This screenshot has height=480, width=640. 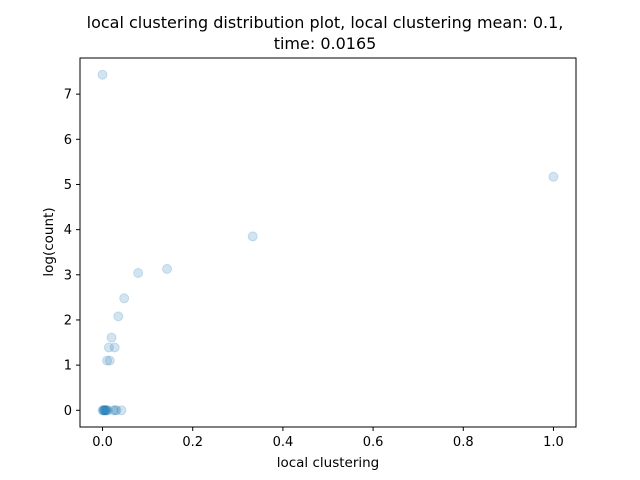 What do you see at coordinates (373, 442) in the screenshot?
I see `x-tick-label-3: 0.6` at bounding box center [373, 442].